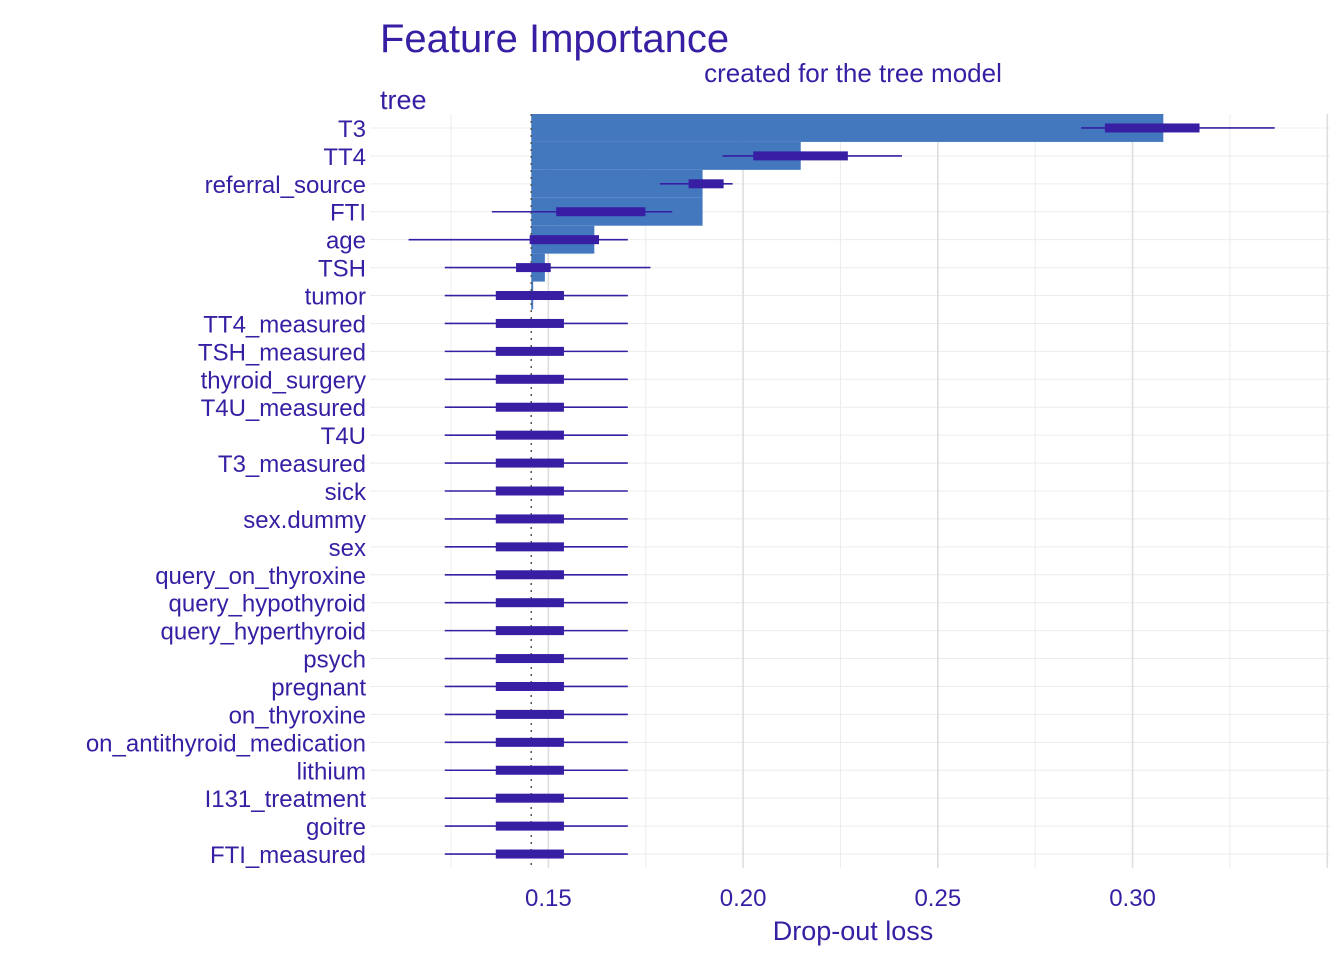 Image resolution: width=1344 pixels, height=965 pixels. What do you see at coordinates (336, 827) in the screenshot?
I see `feature-label: goitre` at bounding box center [336, 827].